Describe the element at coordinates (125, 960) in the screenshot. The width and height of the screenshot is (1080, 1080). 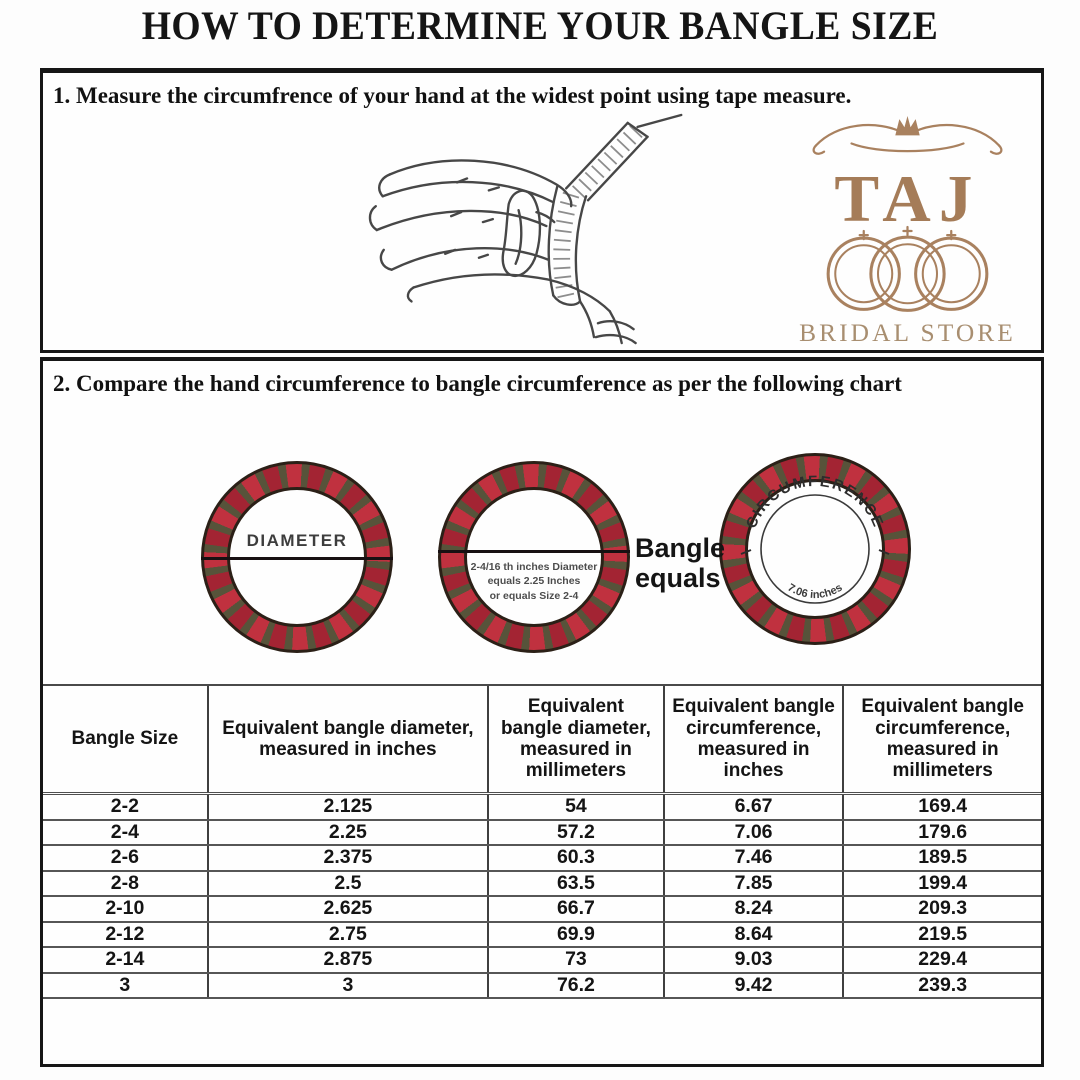
I see `cell-bangle-size: 2-14` at that location.